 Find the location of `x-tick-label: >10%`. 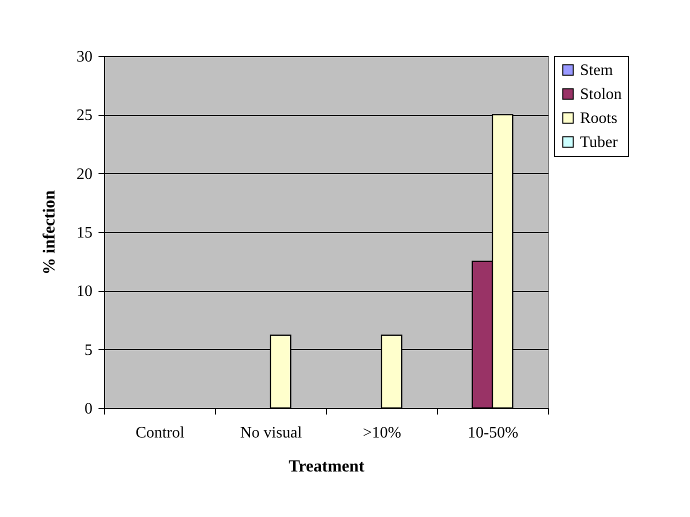

x-tick-label: >10% is located at coordinates (382, 433).